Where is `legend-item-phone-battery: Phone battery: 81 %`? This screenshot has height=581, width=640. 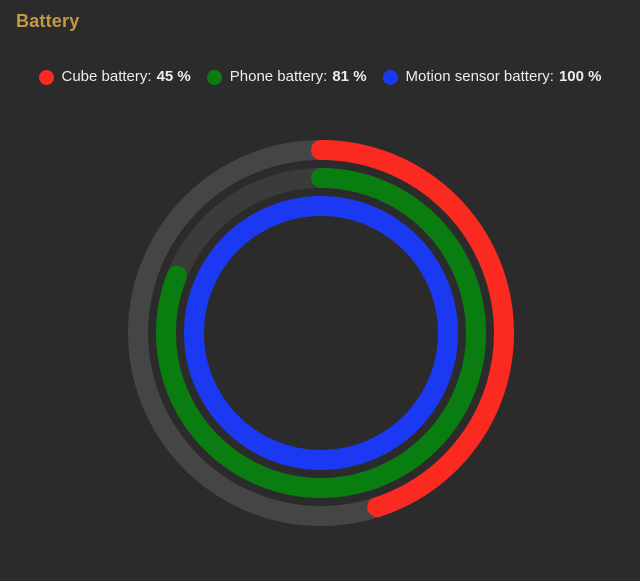 legend-item-phone-battery: Phone battery: 81 % is located at coordinates (286, 77).